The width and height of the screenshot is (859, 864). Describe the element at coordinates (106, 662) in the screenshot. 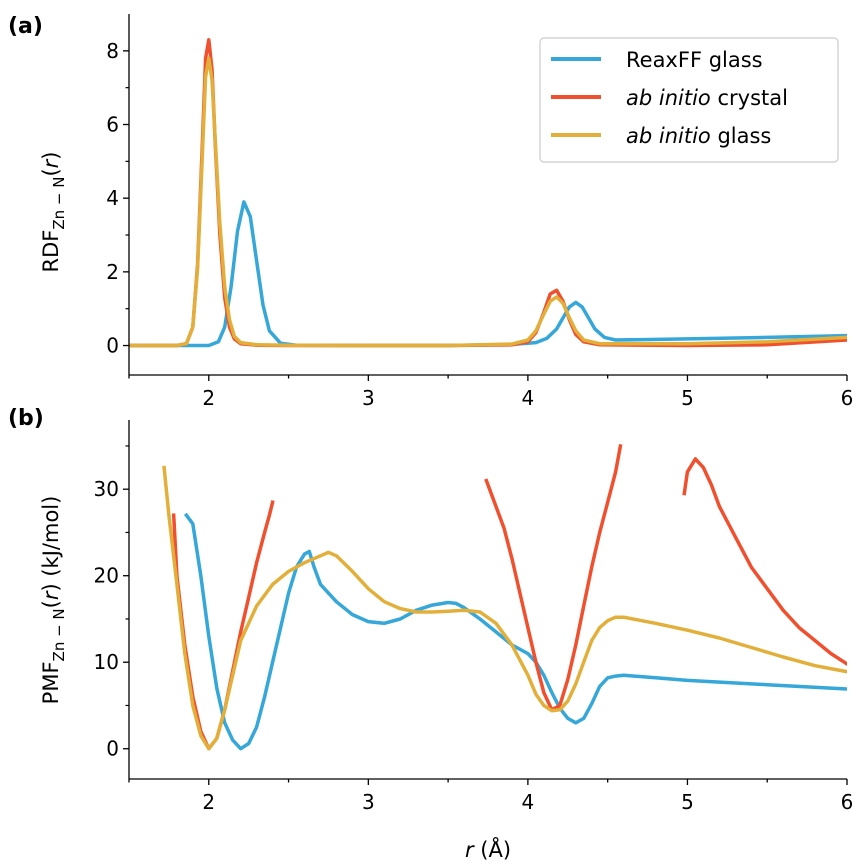

I see `panel-b-y-tick-label: 10` at that location.